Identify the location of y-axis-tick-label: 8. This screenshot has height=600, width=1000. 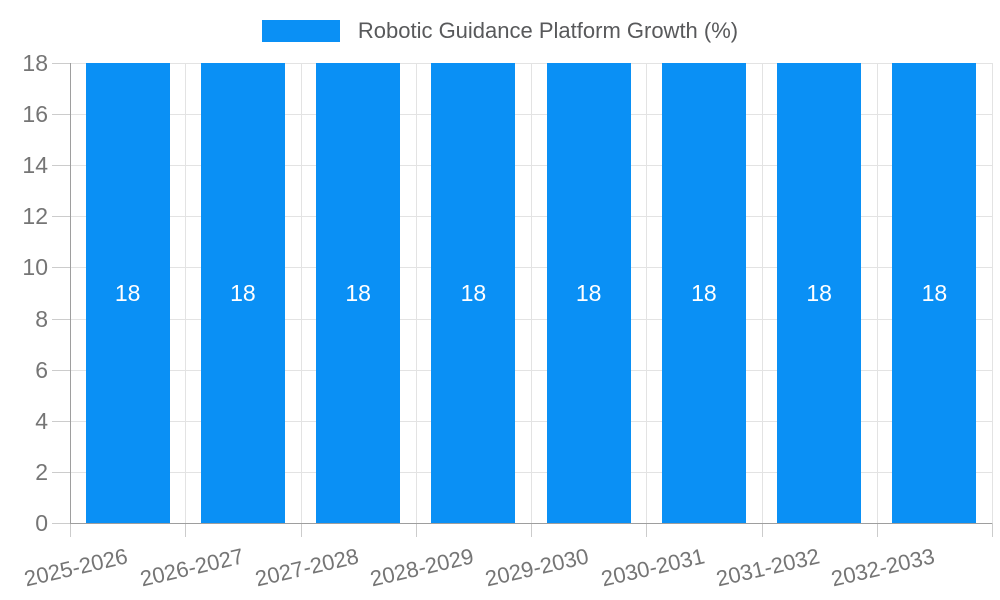
(41, 318).